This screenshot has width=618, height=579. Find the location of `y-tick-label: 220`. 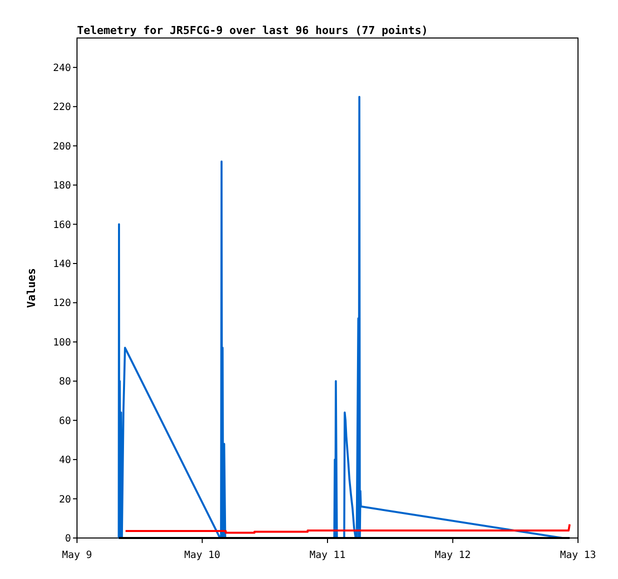

y-tick-label: 220 is located at coordinates (61, 108).